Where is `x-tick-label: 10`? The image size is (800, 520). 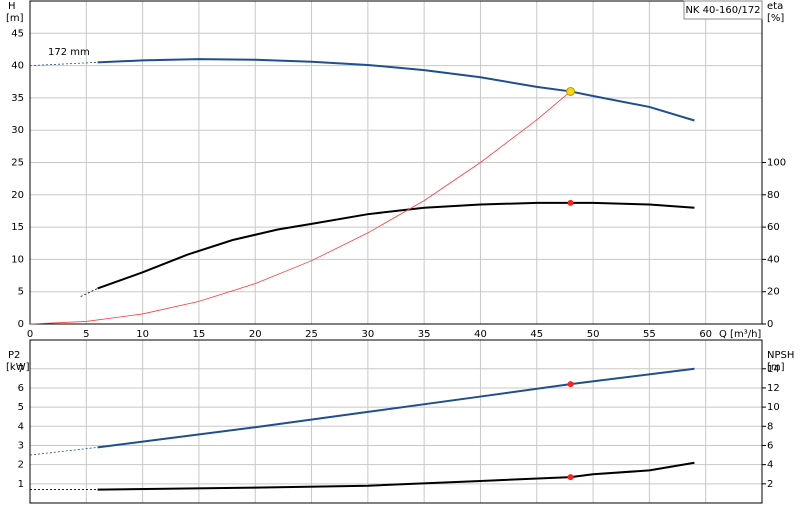
x-tick-label: 10 is located at coordinates (142, 334).